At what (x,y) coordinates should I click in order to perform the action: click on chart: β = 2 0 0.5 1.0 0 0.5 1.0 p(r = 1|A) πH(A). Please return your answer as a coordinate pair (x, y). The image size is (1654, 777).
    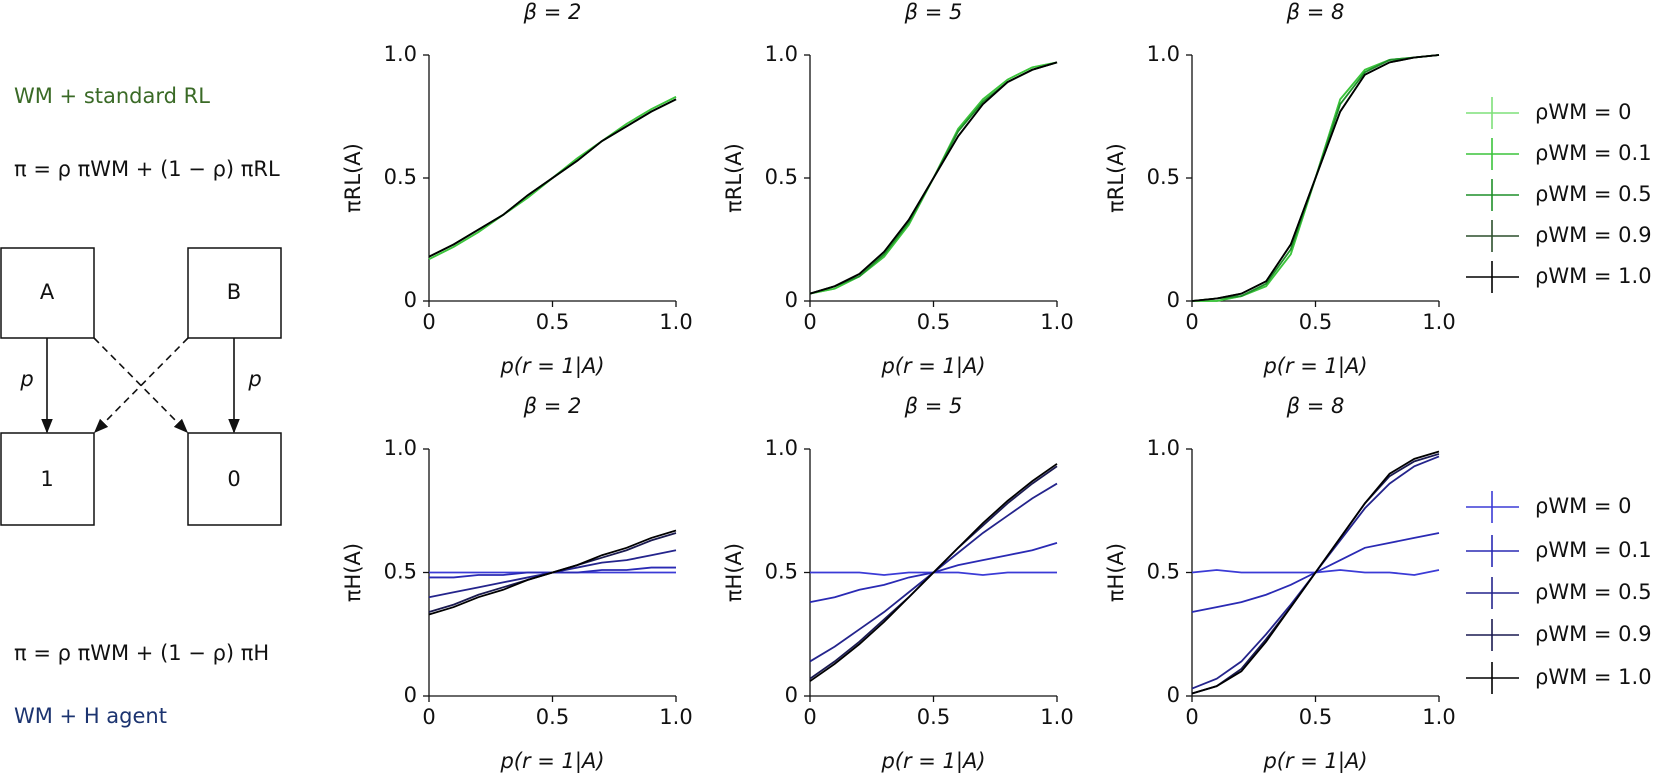
    Looking at the image, I should click on (517, 584).